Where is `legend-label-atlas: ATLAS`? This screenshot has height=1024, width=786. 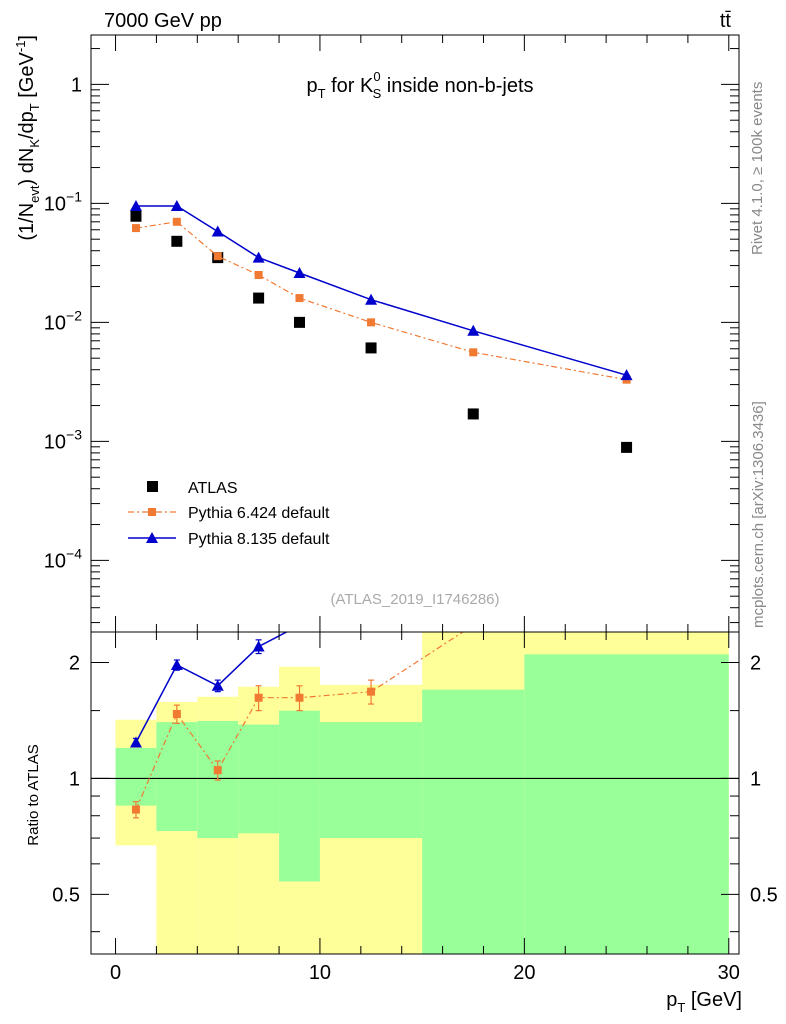
legend-label-atlas: ATLAS is located at coordinates (213, 488).